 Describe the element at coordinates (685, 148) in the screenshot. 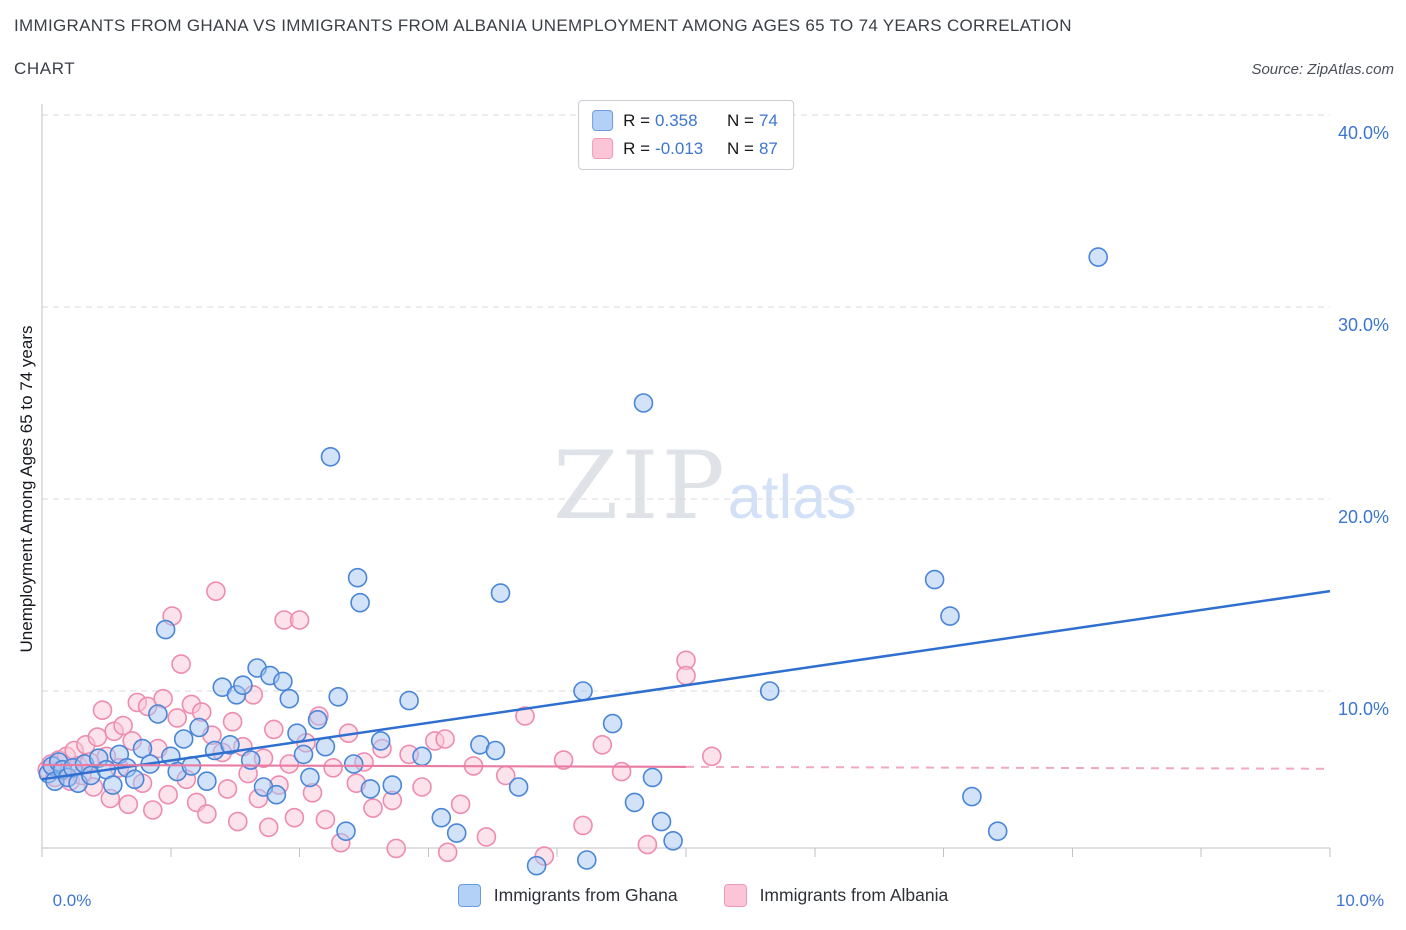

I see `stats-row-albania: R = -0.013 N = 87` at that location.